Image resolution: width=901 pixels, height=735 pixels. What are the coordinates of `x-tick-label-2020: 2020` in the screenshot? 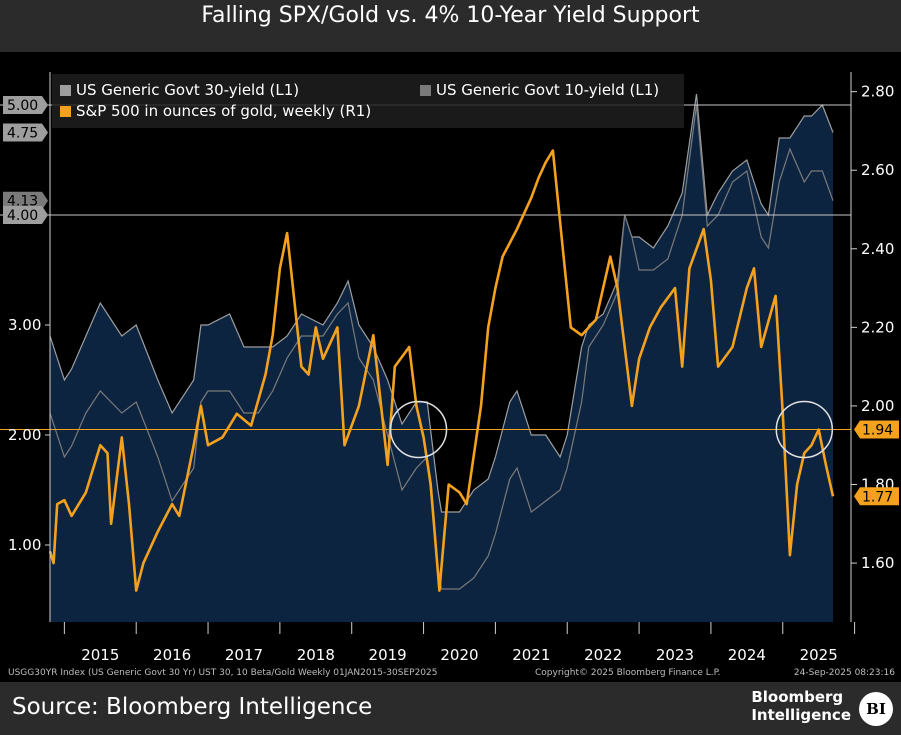 It's located at (459, 655).